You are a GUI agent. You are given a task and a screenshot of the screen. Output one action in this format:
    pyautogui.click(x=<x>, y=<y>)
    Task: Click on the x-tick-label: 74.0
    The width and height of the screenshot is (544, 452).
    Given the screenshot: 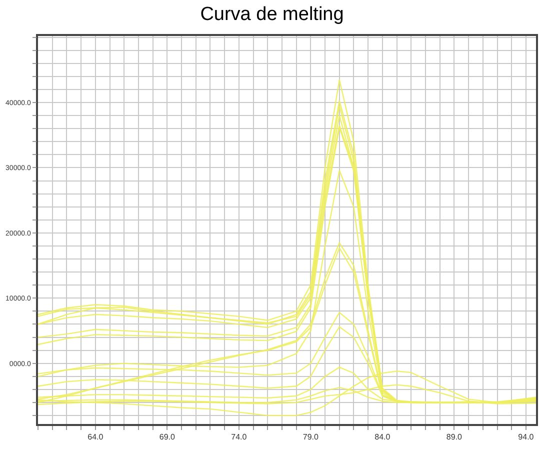 What is the action you would take?
    pyautogui.click(x=239, y=437)
    